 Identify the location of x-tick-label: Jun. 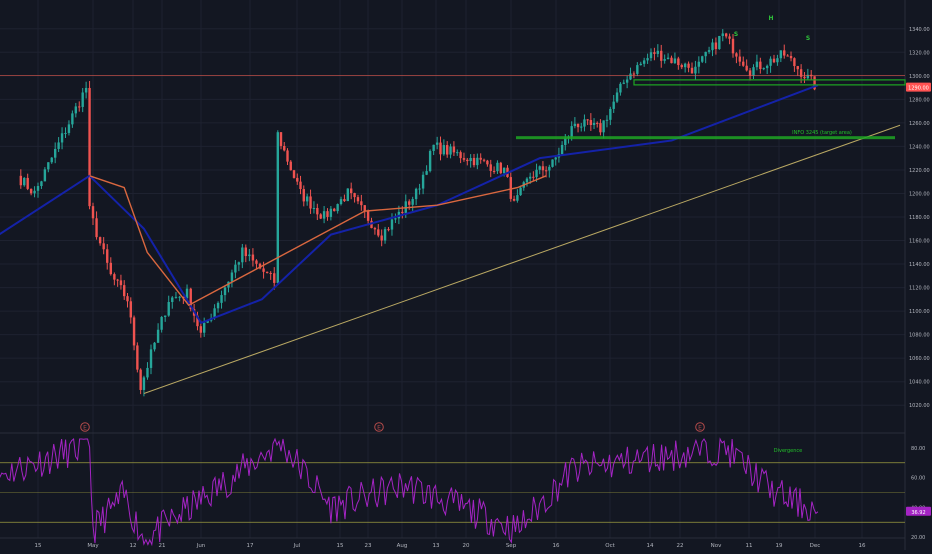
(201, 546).